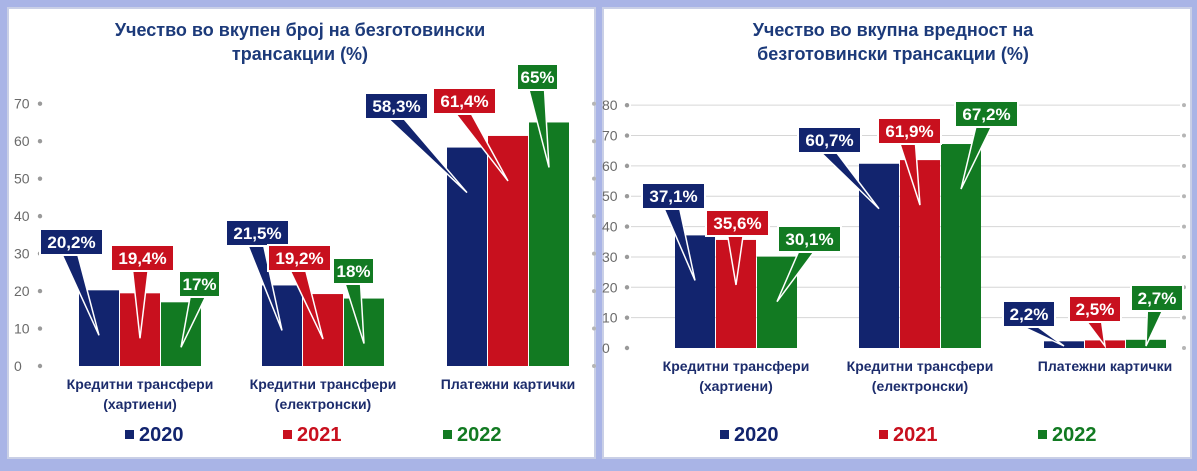  What do you see at coordinates (610, 227) in the screenshot?
I see `chart2-ytick: 40` at bounding box center [610, 227].